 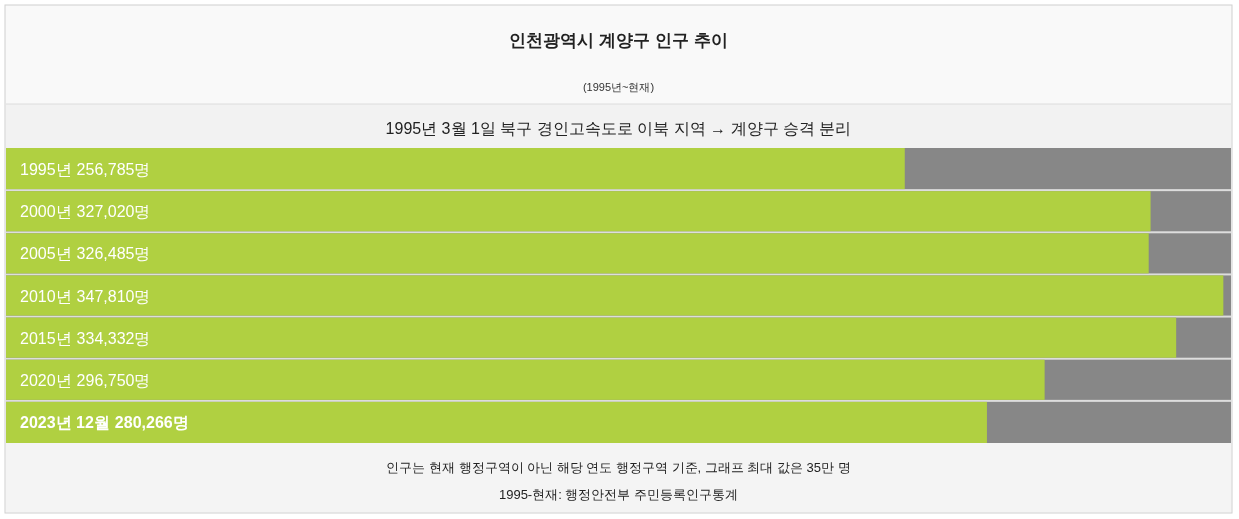 What do you see at coordinates (113, 169) in the screenshot?
I see `data-label: 256,785명` at bounding box center [113, 169].